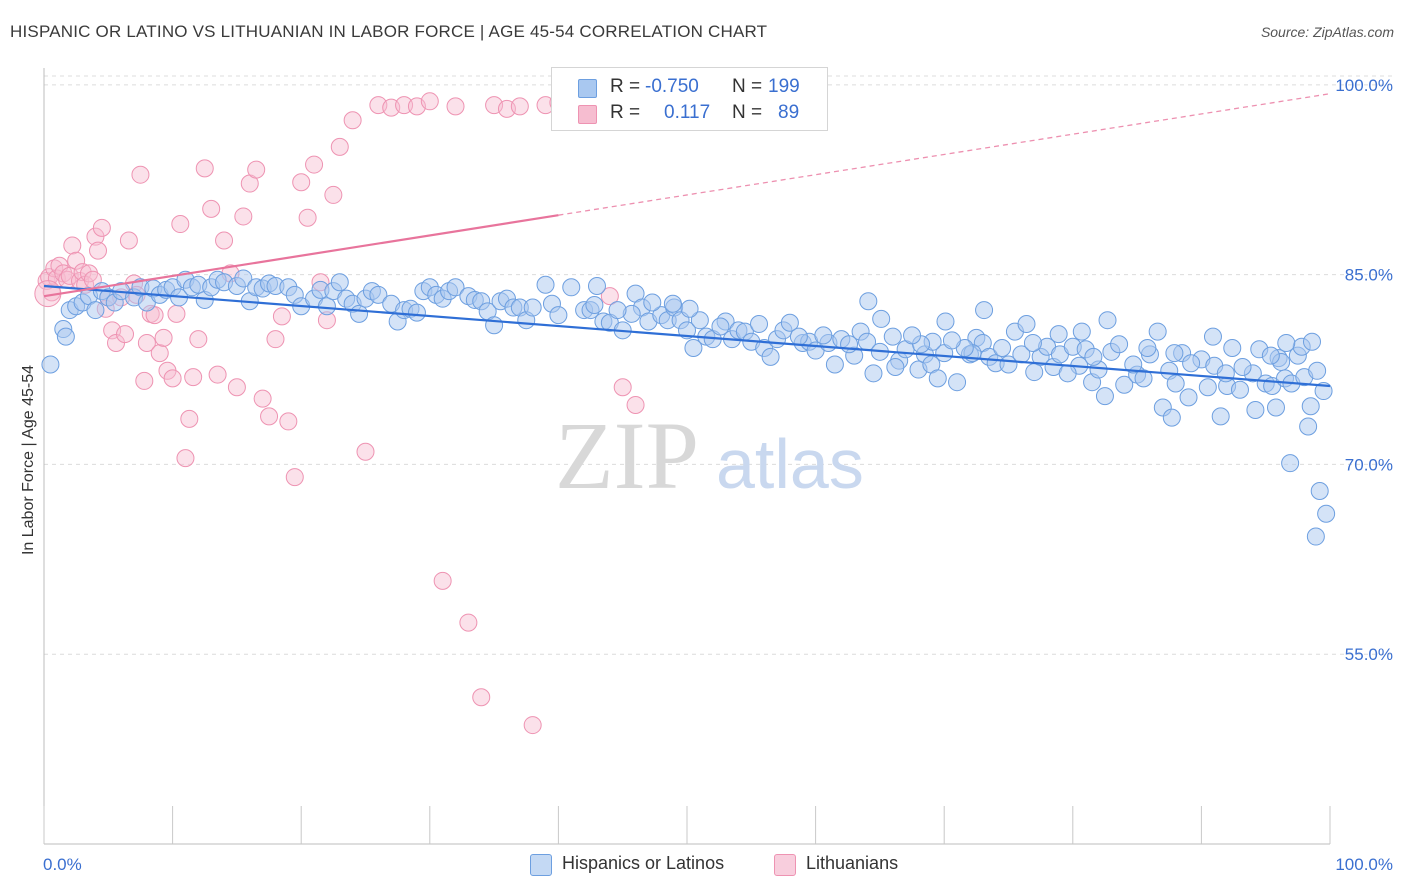 The width and height of the screenshot is (1406, 892). Describe the element at coordinates (709, 455) in the screenshot. I see `watermark: ZIP atlas` at that location.